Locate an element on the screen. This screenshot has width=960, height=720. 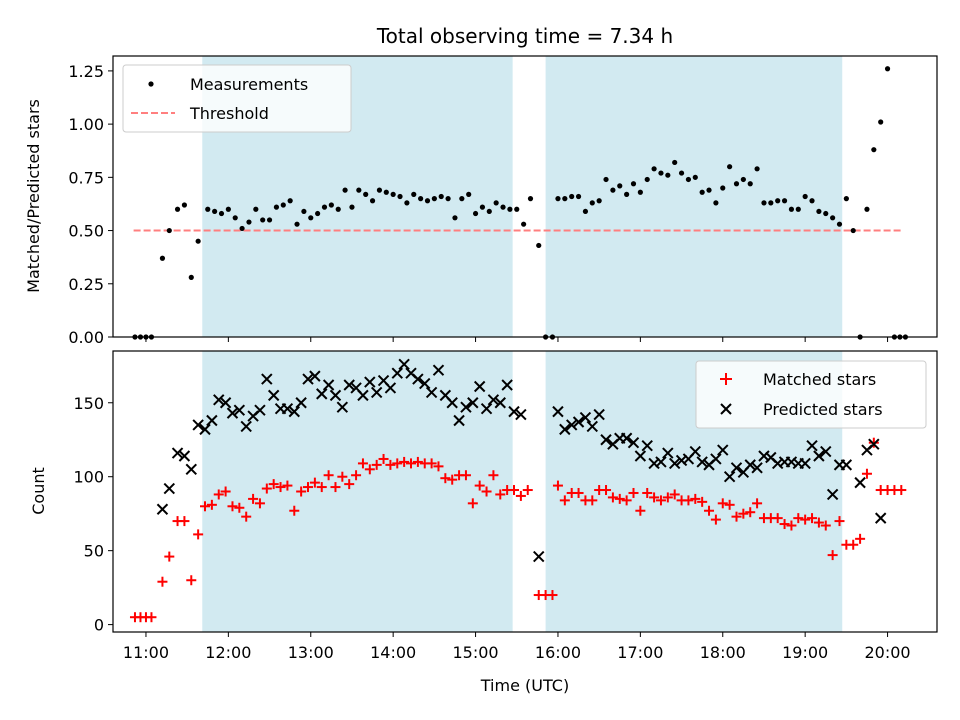
y-tick-label: 0.50 is located at coordinates (86, 231).